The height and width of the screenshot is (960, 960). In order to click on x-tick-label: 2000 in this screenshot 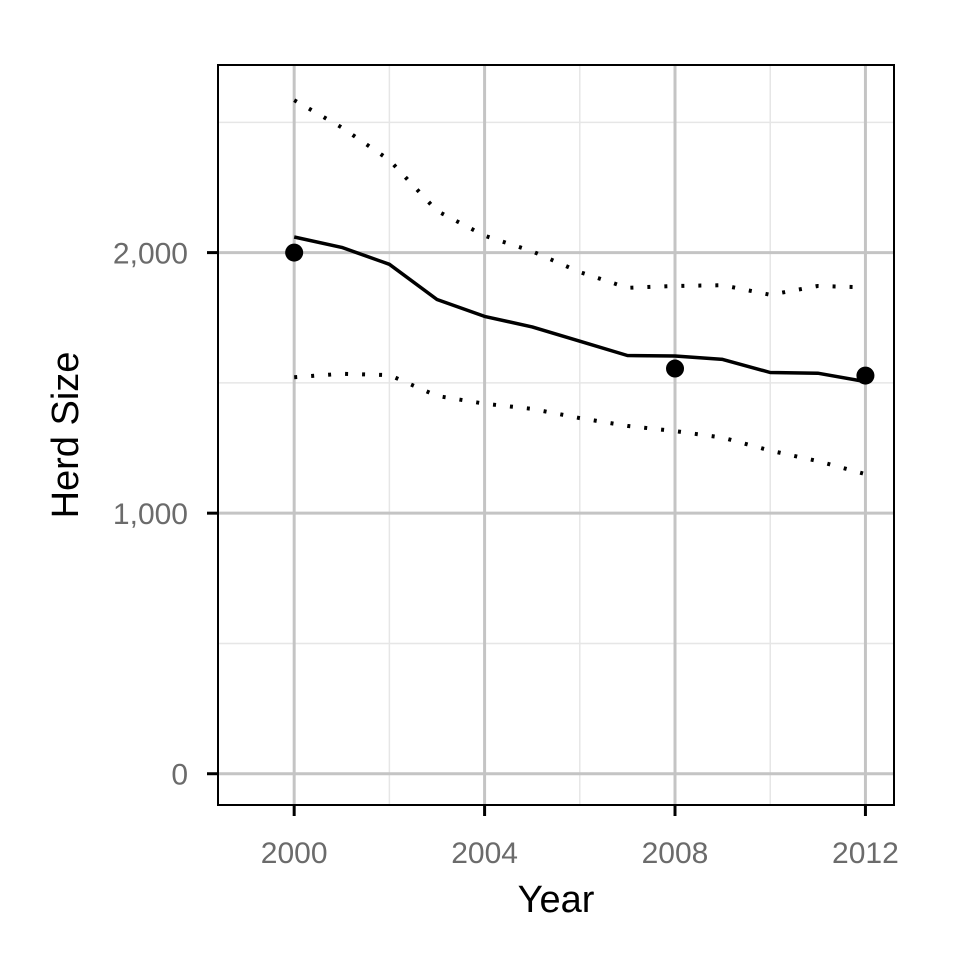, I will do `click(294, 853)`.